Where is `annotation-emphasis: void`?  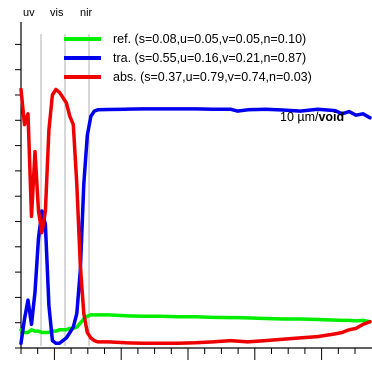 annotation-emphasis: void is located at coordinates (331, 117).